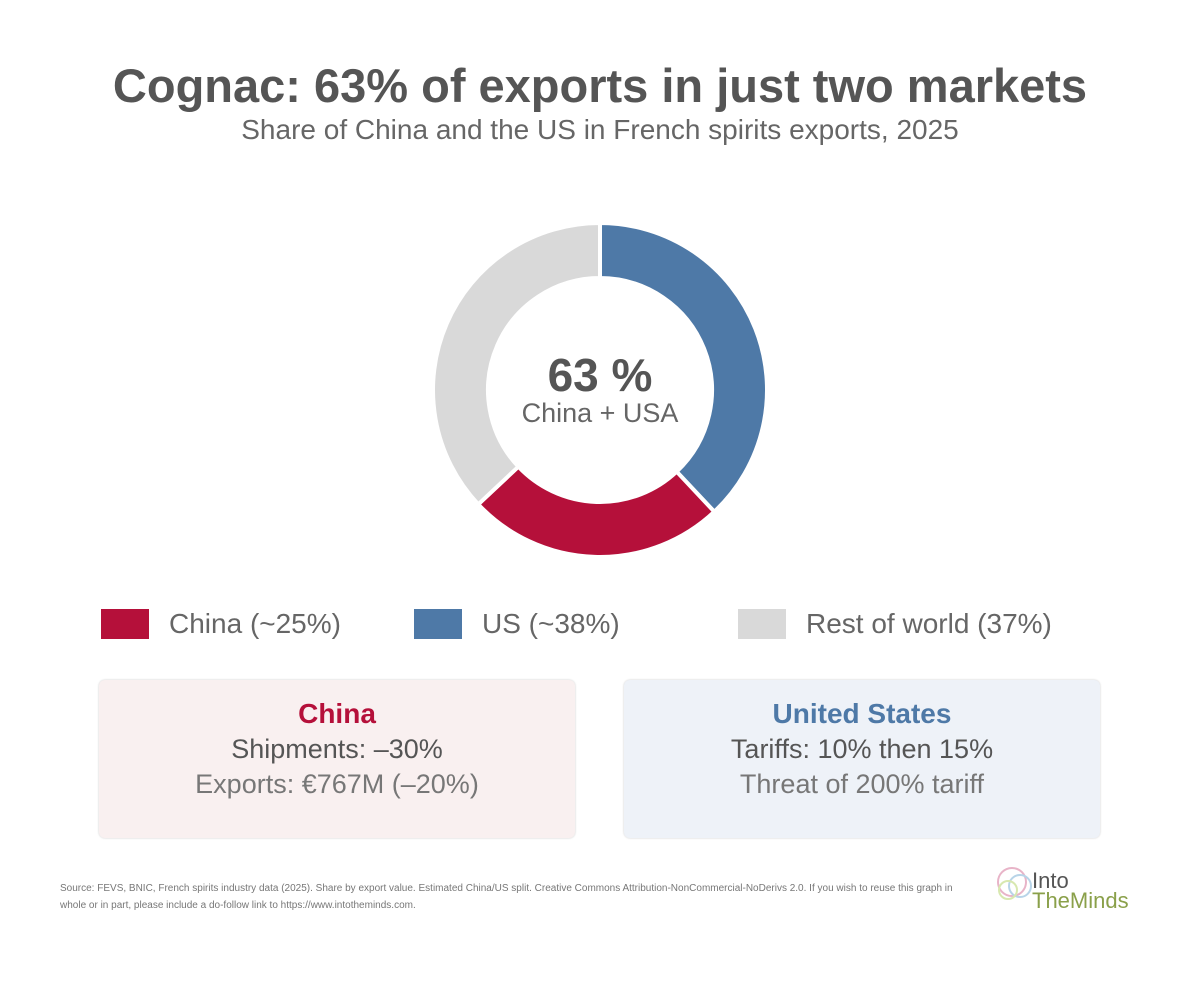  I want to click on legend-swatch-china, so click(125, 624).